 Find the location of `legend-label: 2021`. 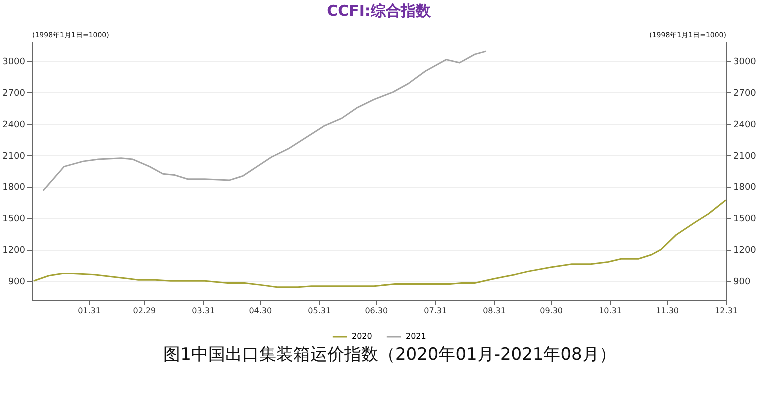

legend-label: 2021 is located at coordinates (416, 336).